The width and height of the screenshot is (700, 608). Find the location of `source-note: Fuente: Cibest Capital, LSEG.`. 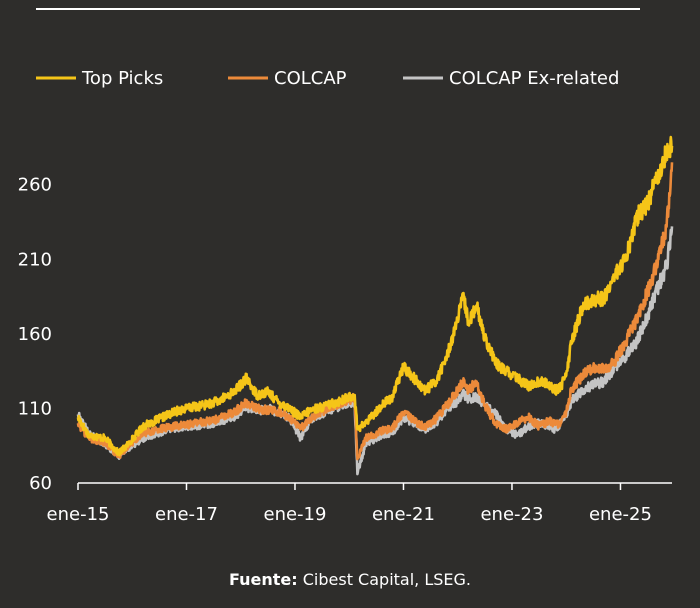

source-note: Fuente: Cibest Capital, LSEG. is located at coordinates (350, 579).